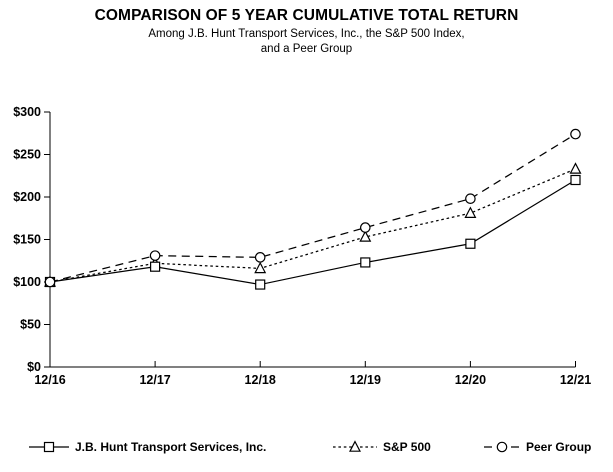 This screenshot has width=613, height=472. I want to click on legend-item-jb-hunt: J.B. Hunt Transport Services, Inc., so click(147, 447).